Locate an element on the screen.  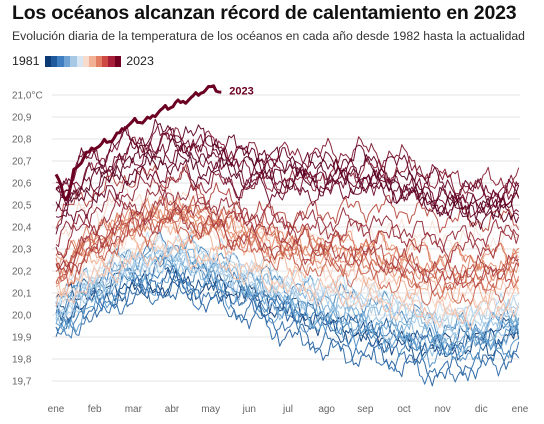
legend-end-year: 2023 is located at coordinates (140, 61).